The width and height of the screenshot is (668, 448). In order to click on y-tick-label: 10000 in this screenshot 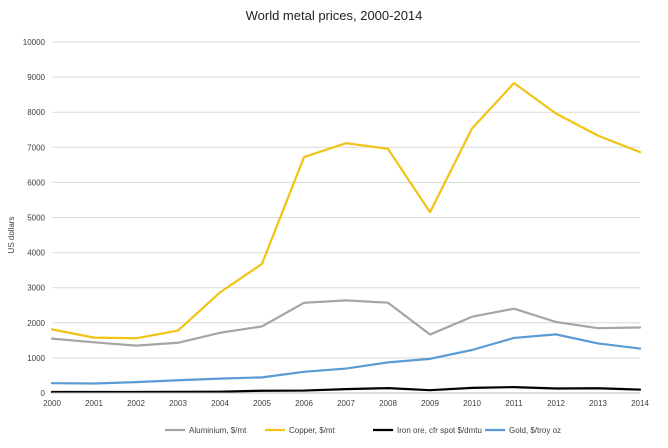, I will do `click(34, 42)`.